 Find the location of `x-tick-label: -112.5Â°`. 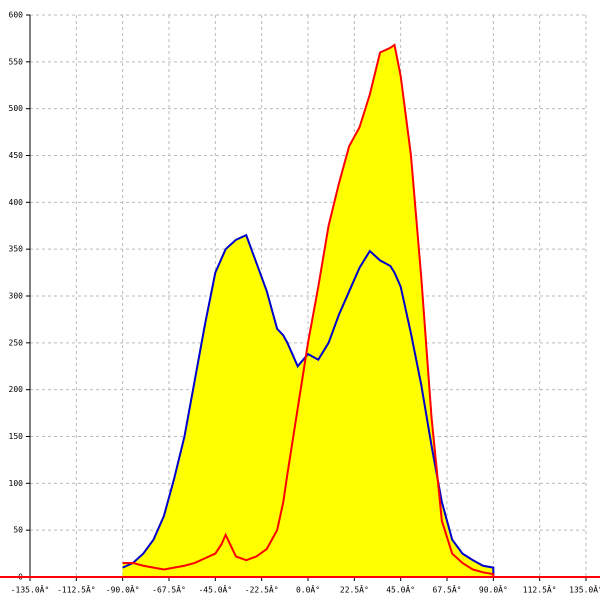

x-tick-label: -112.5Â° is located at coordinates (76, 589).